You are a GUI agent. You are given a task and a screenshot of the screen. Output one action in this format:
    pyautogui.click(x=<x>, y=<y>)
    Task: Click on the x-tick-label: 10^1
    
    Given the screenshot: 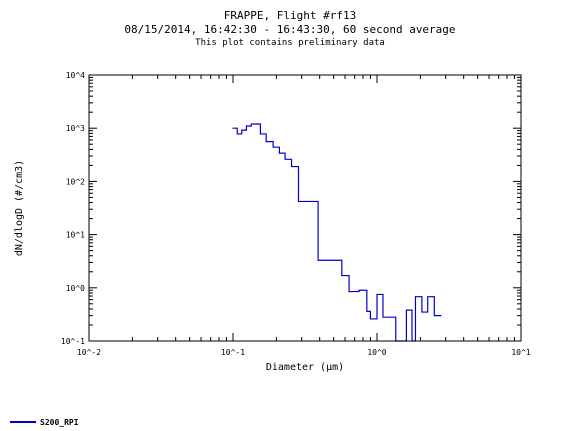 What is the action you would take?
    pyautogui.click(x=520, y=352)
    